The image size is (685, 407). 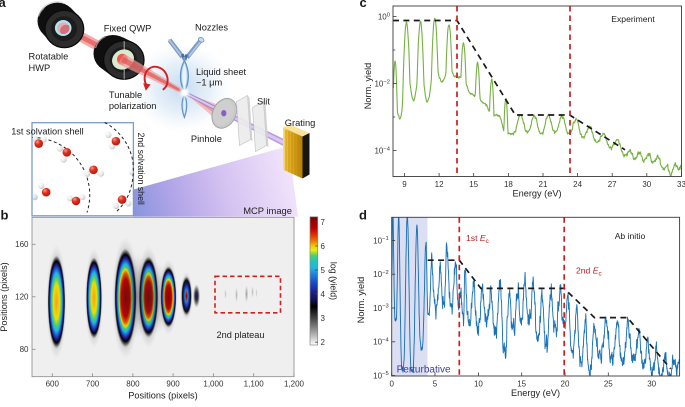 I want to click on svg-text: 9, so click(x=404, y=184).